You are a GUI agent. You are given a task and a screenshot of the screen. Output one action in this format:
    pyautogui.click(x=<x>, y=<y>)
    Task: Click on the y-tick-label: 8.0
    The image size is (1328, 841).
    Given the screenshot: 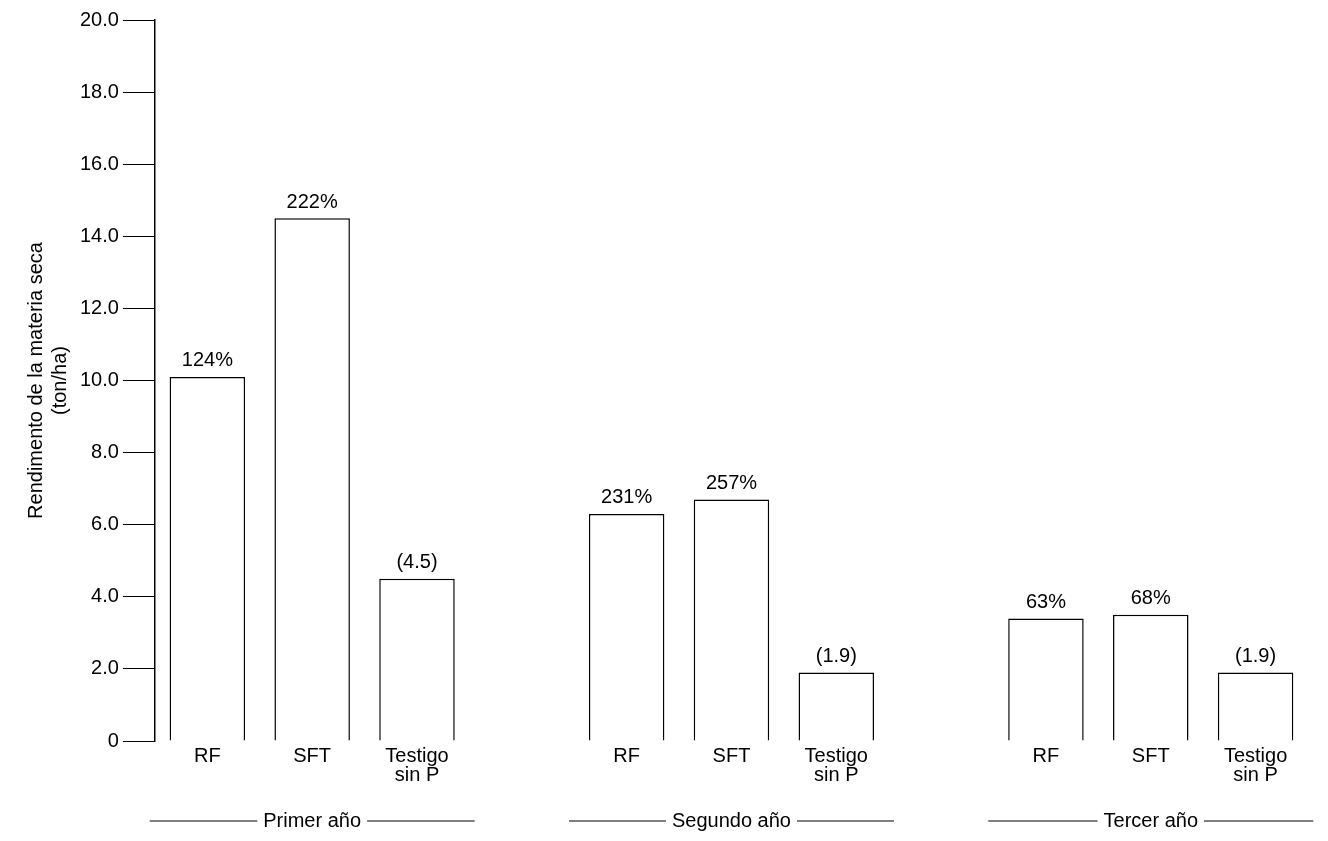 What is the action you would take?
    pyautogui.click(x=105, y=451)
    